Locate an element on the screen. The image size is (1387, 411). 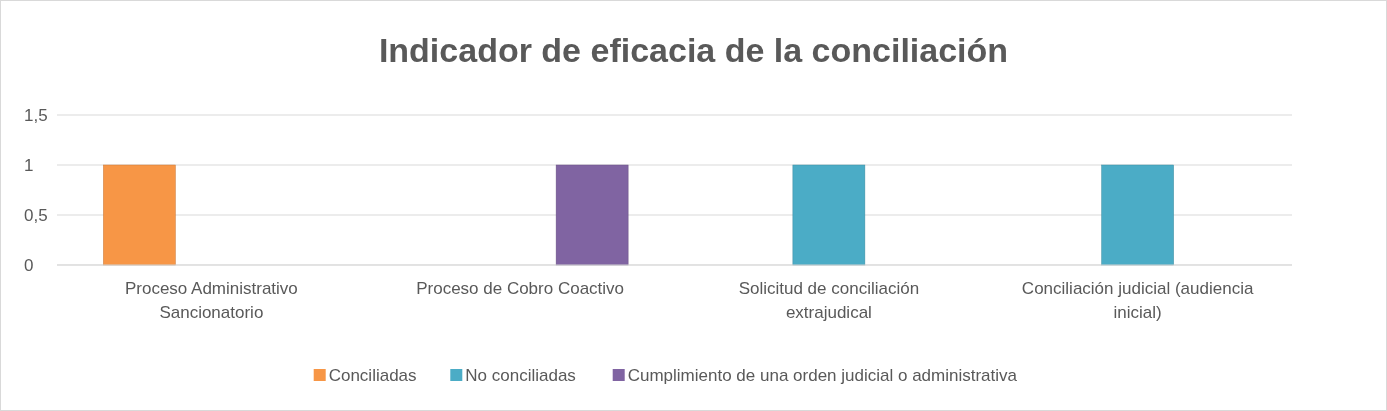
legend-label: No conciliadas is located at coordinates (520, 375).